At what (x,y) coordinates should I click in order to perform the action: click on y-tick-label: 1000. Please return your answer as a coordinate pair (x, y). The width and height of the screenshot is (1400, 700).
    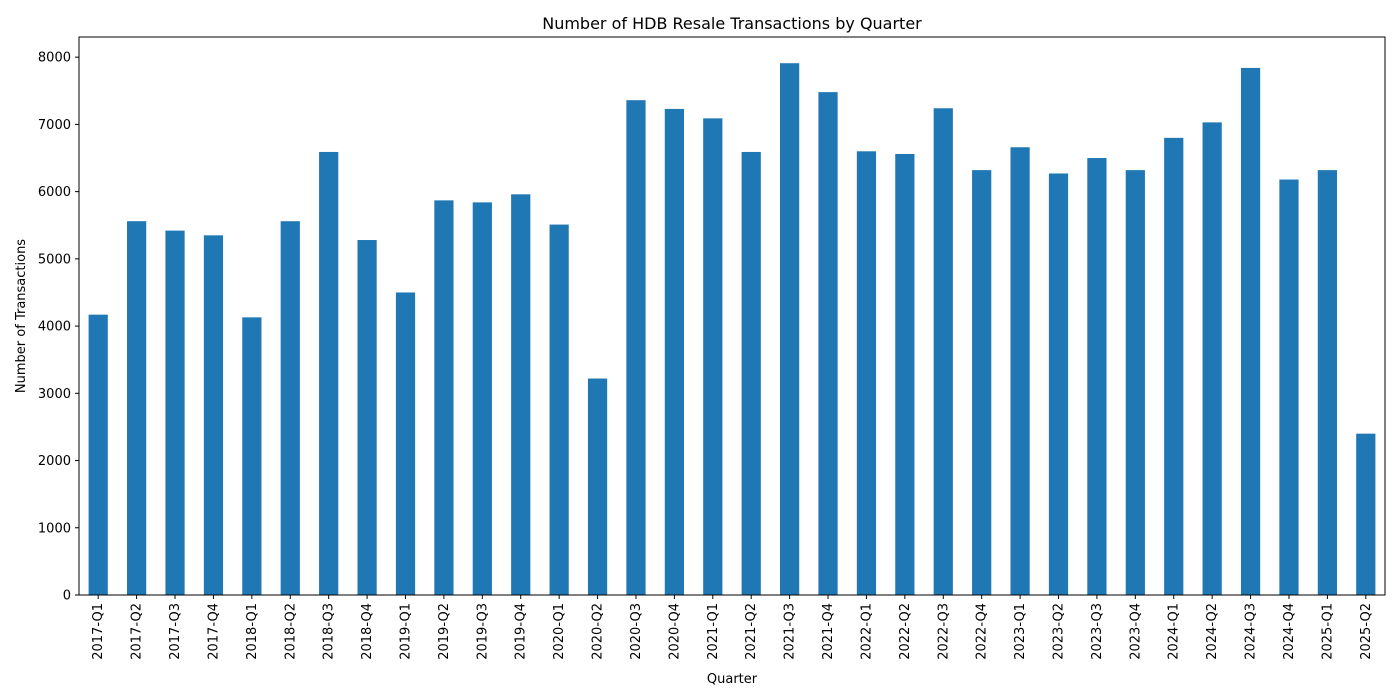
    Looking at the image, I should click on (54, 528).